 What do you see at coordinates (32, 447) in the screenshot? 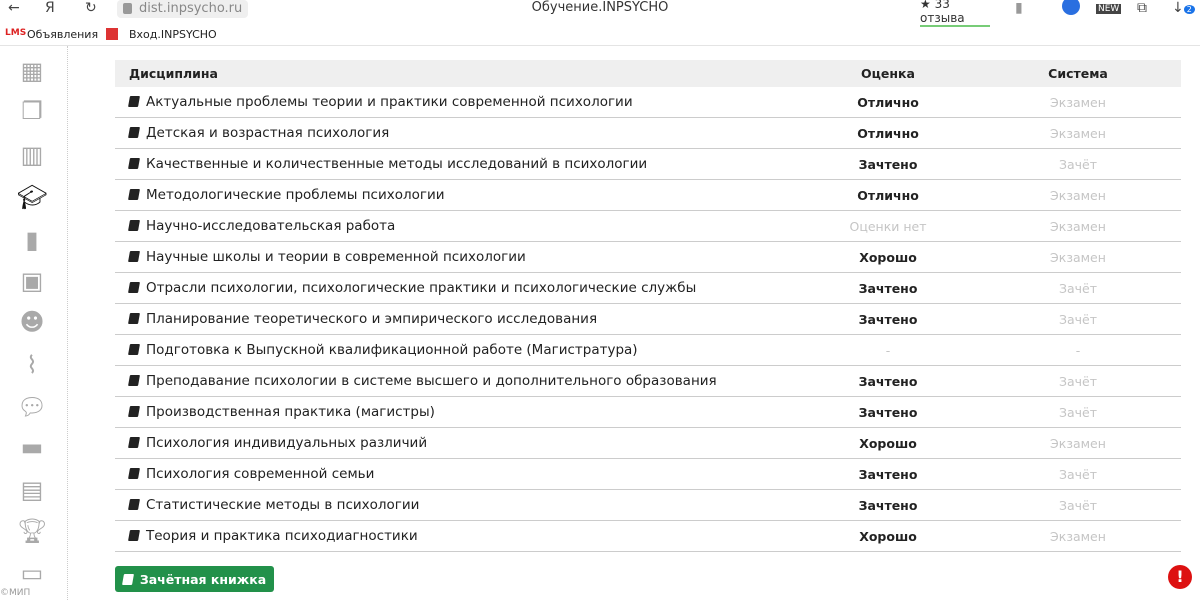
I see `folder-icon: ▬` at bounding box center [32, 447].